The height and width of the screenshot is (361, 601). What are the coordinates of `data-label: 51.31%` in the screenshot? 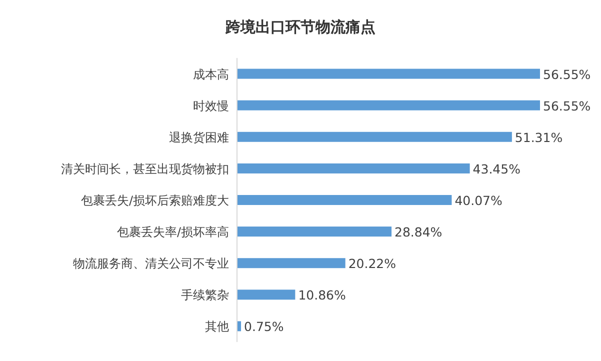 It's located at (538, 137).